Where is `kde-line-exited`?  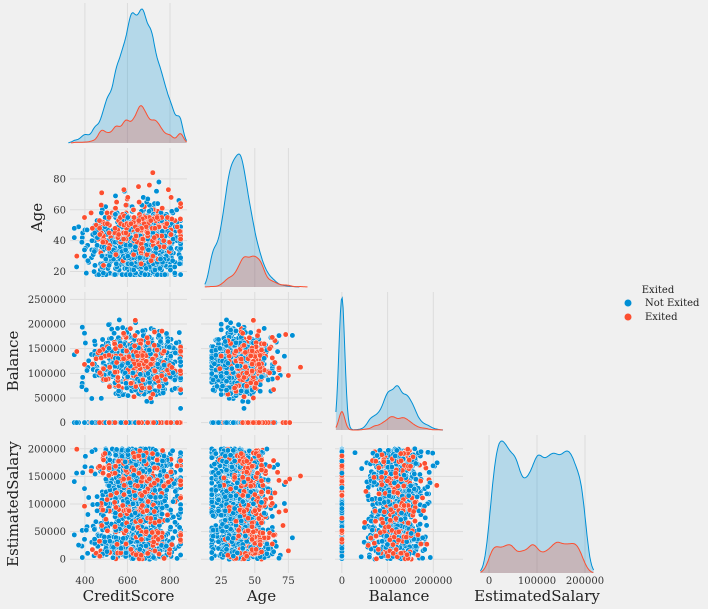 kde-line-exited is located at coordinates (128, 124).